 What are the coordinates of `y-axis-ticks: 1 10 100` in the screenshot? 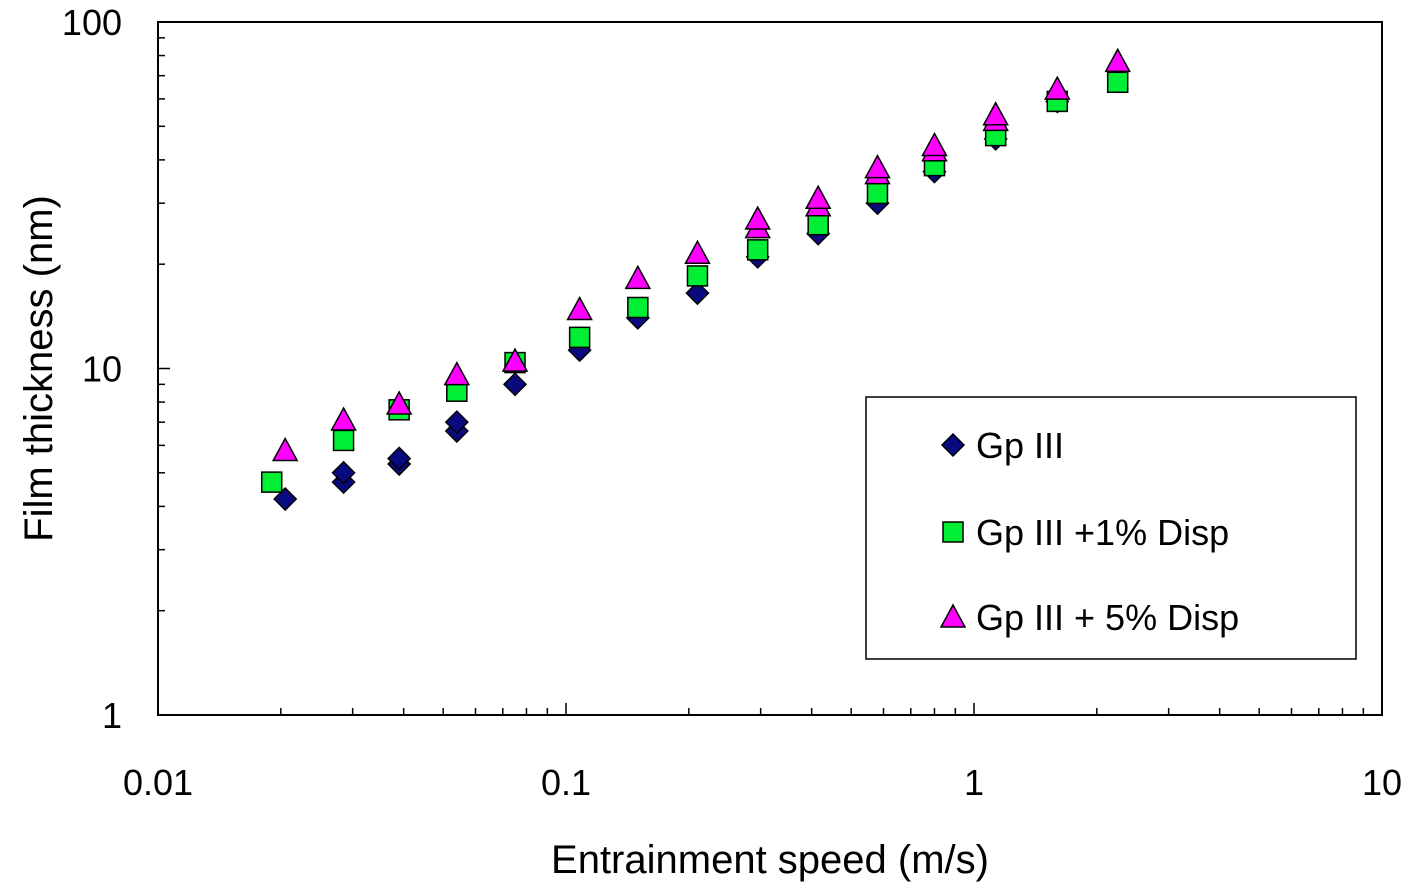 It's located at (116, 369).